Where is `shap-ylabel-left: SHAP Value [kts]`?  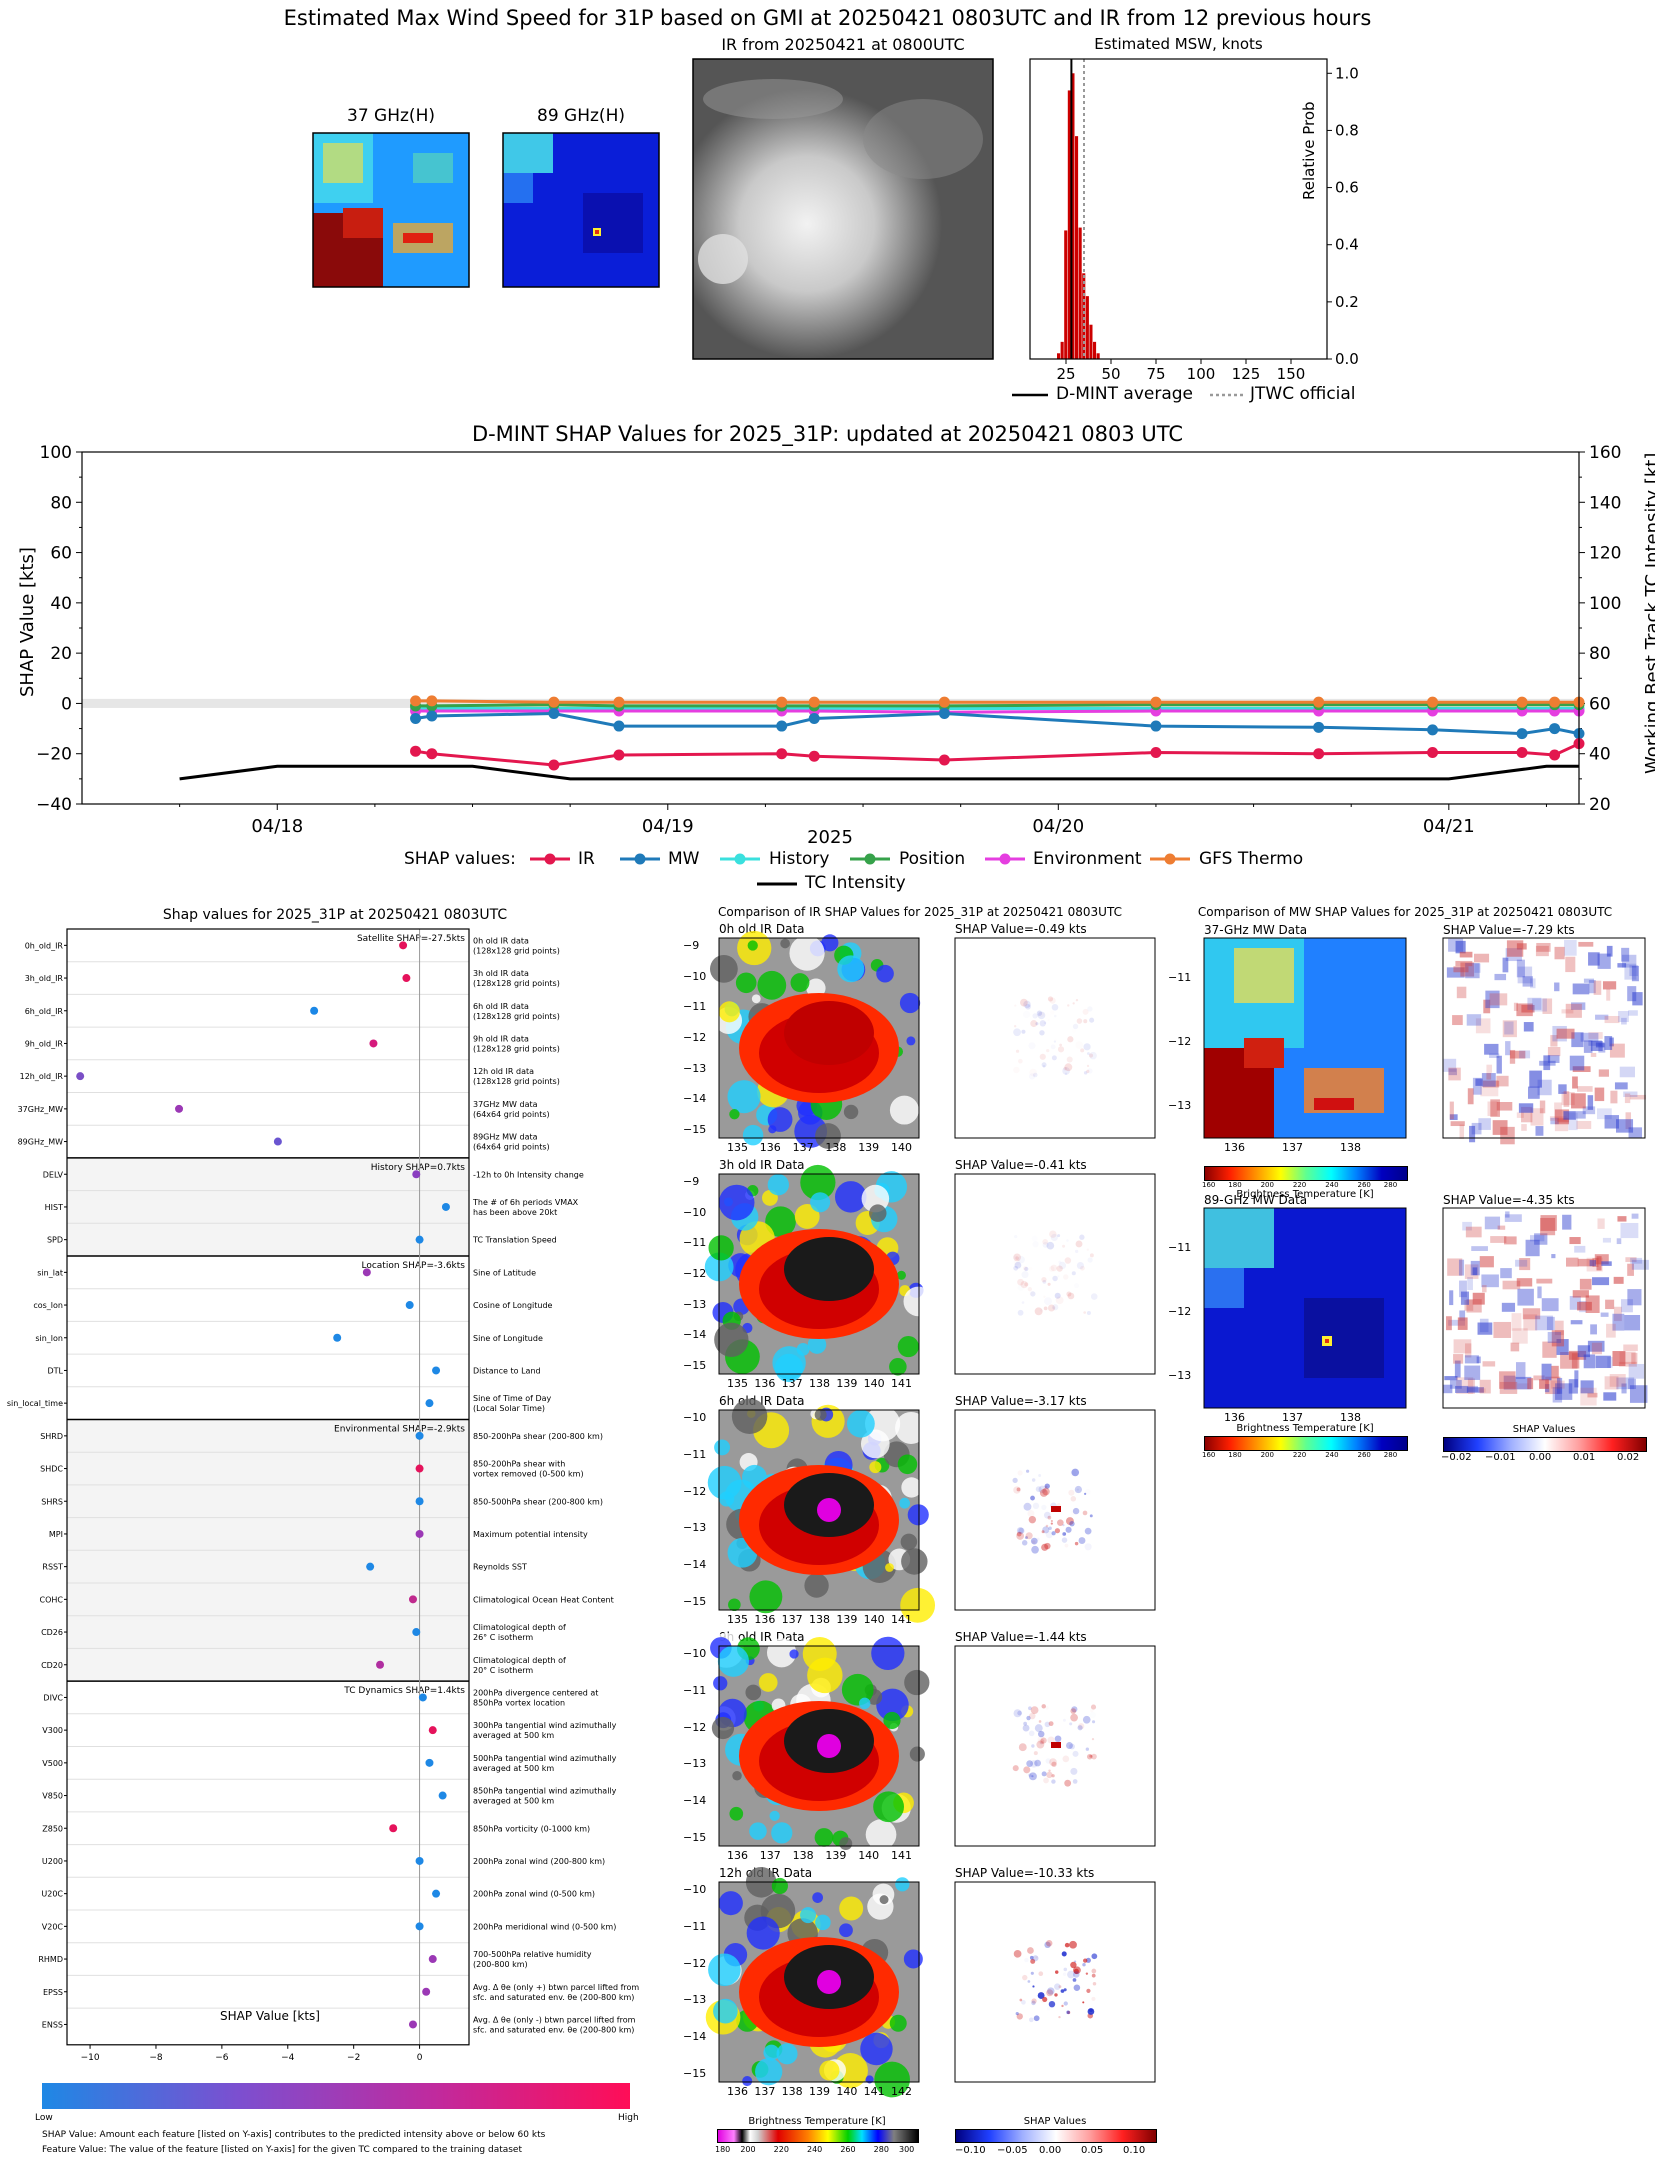 shap-ylabel-left: SHAP Value [kts] is located at coordinates (27, 622).